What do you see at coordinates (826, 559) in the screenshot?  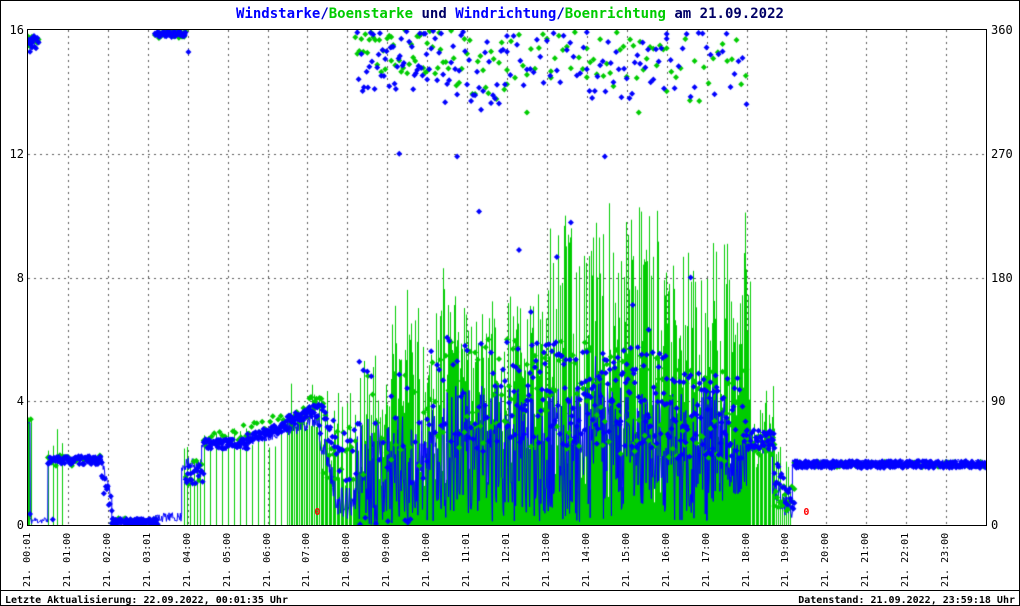 I see `x-tick-label: 21. 20:00` at bounding box center [826, 559].